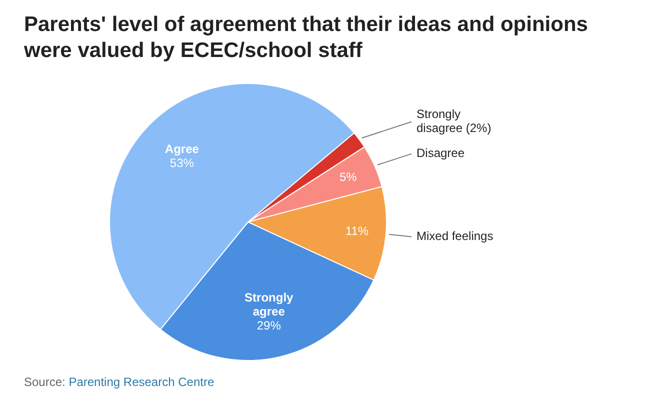 This screenshot has width=656, height=420. Describe the element at coordinates (455, 236) in the screenshot. I see `slice-label: Mixed feelings` at that location.